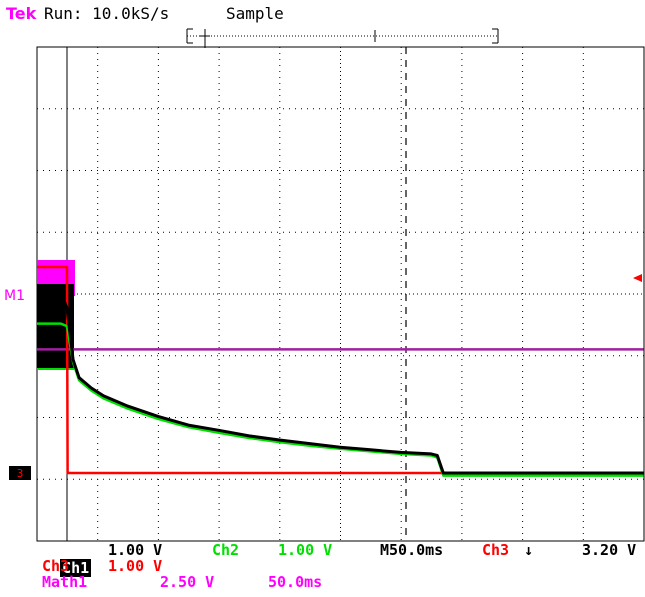 This screenshot has width=645, height=597. Describe the element at coordinates (76, 568) in the screenshot. I see `ch1-label: Ch1` at that location.